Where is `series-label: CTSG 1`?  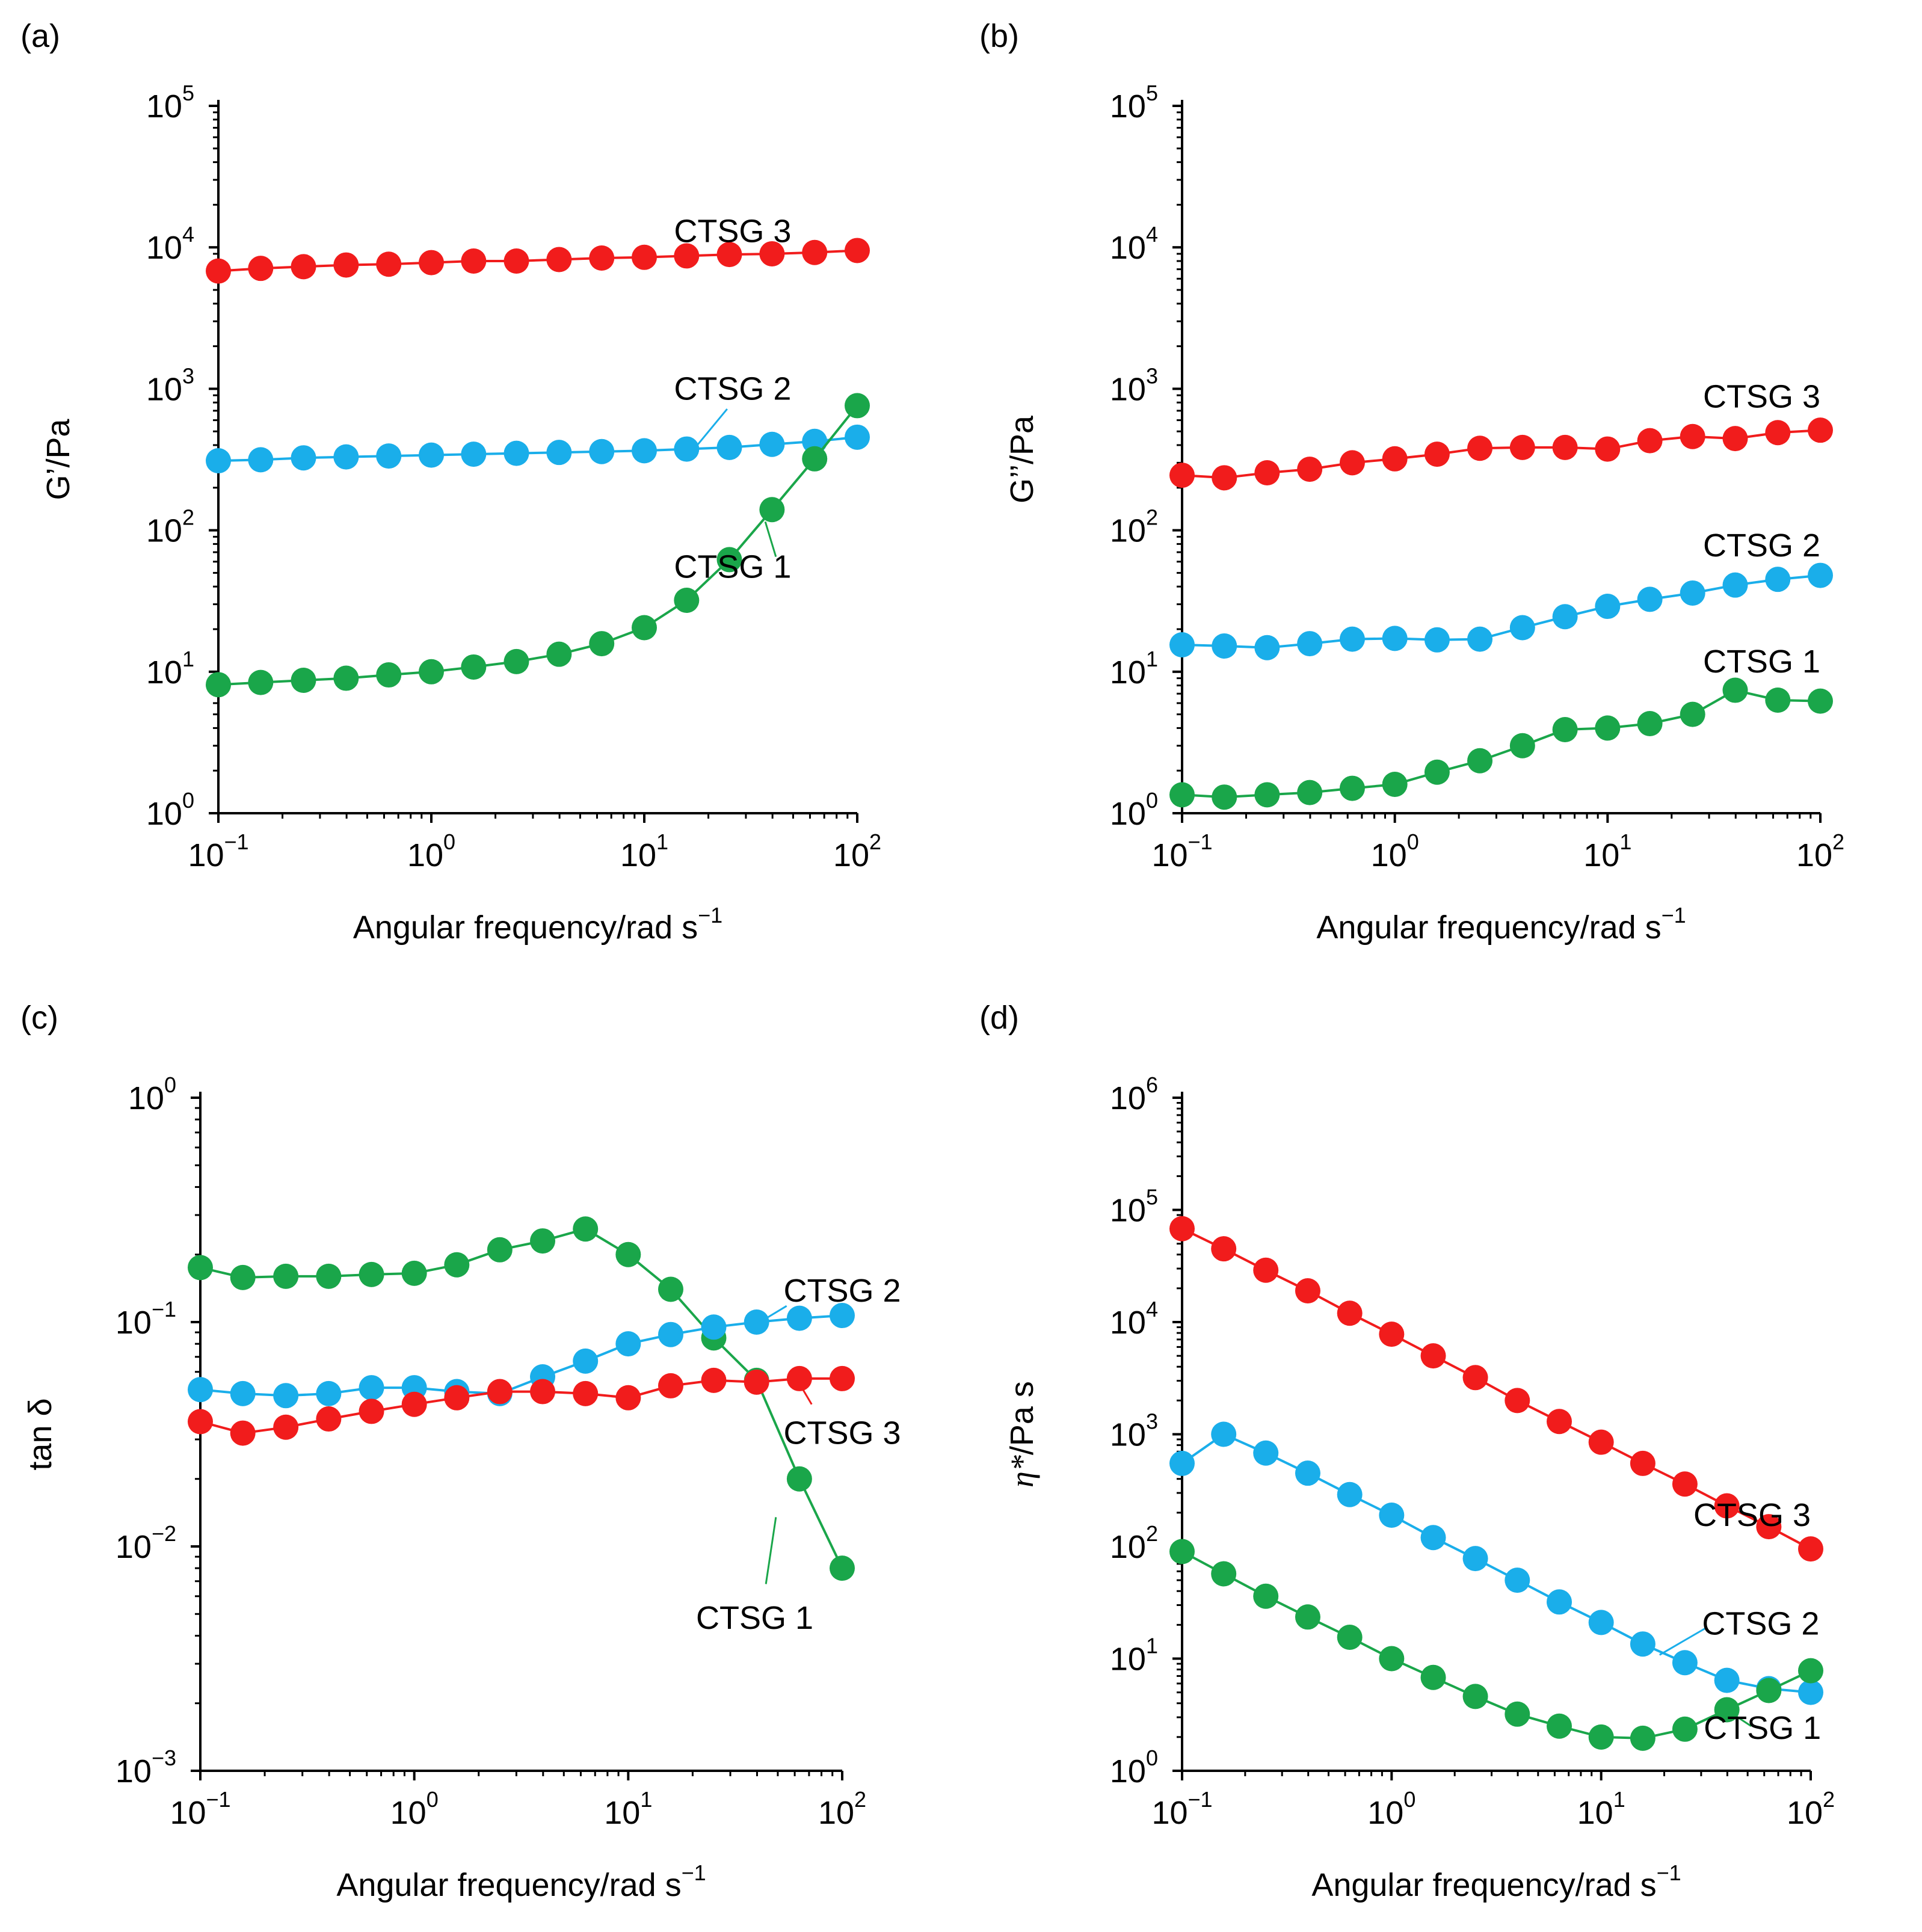
series-label: CTSG 1 is located at coordinates (754, 1618).